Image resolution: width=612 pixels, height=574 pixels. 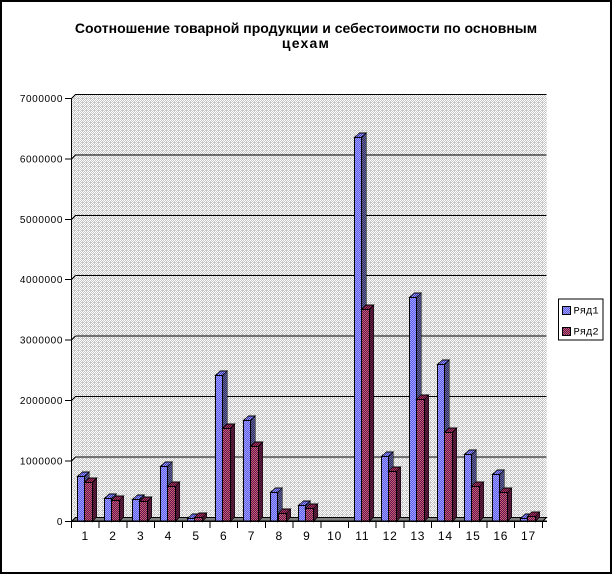 I want to click on svg-text: 14, so click(x=445, y=536).